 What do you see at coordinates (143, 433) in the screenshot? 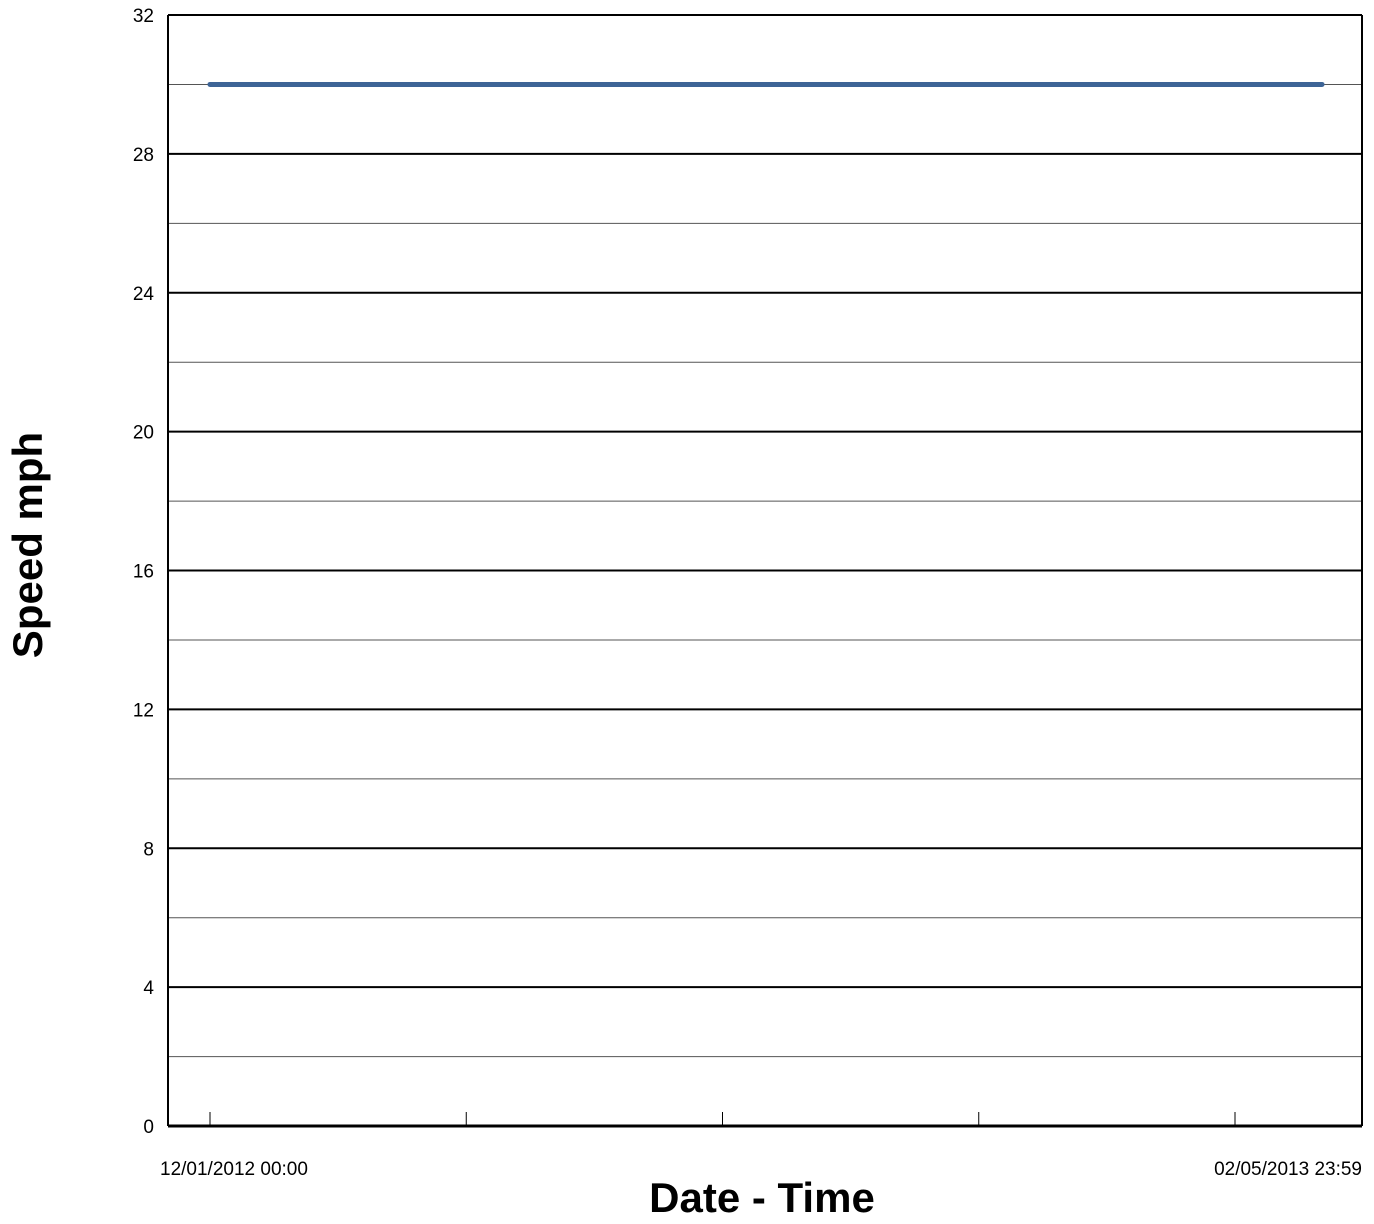
I see `y-tick-label: 20` at bounding box center [143, 433].